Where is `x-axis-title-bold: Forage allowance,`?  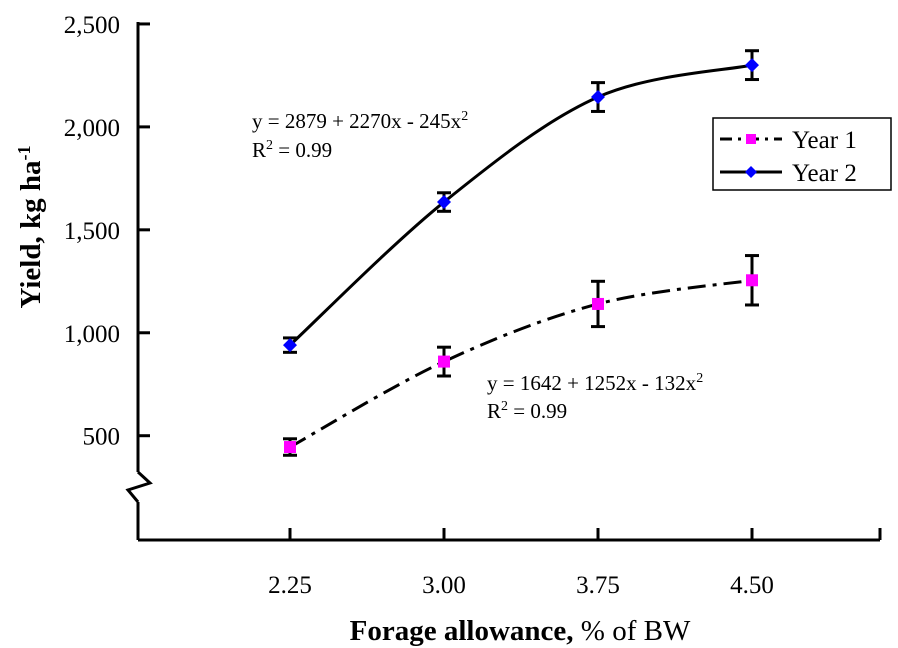 x-axis-title-bold: Forage allowance, is located at coordinates (462, 631).